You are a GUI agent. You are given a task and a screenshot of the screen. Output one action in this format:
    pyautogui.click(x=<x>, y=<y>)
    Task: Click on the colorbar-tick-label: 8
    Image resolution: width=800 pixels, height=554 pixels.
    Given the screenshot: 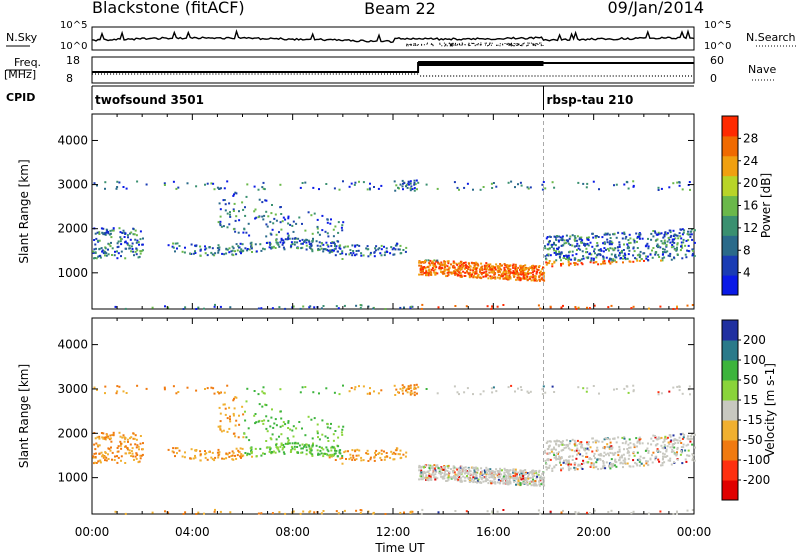 What is the action you would take?
    pyautogui.click(x=747, y=250)
    